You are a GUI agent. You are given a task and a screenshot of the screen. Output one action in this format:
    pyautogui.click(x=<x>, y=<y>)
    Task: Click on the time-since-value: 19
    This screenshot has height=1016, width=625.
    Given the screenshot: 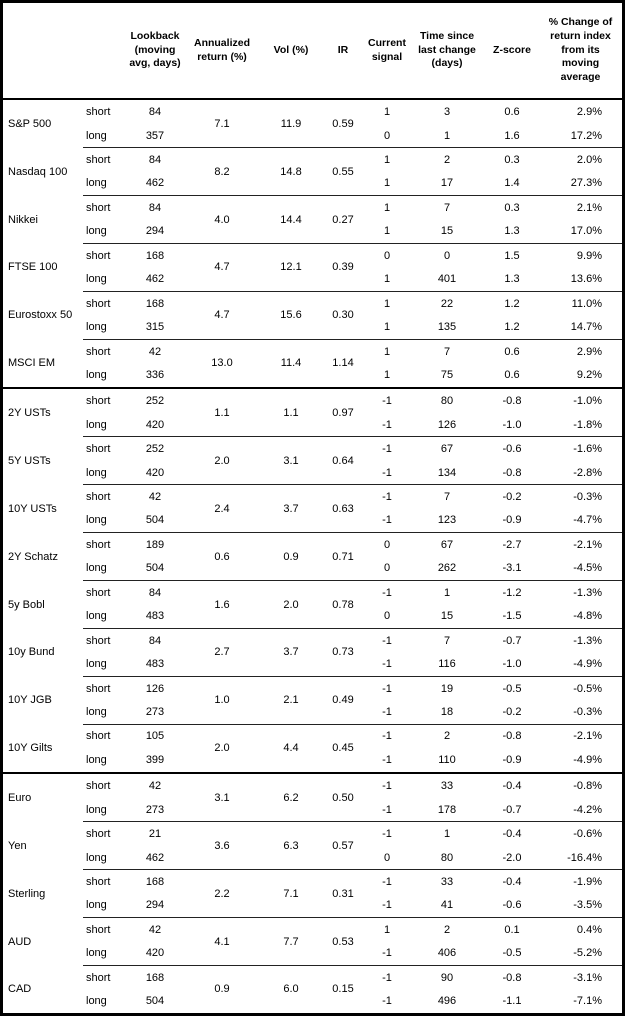 What is the action you would take?
    pyautogui.click(x=447, y=688)
    